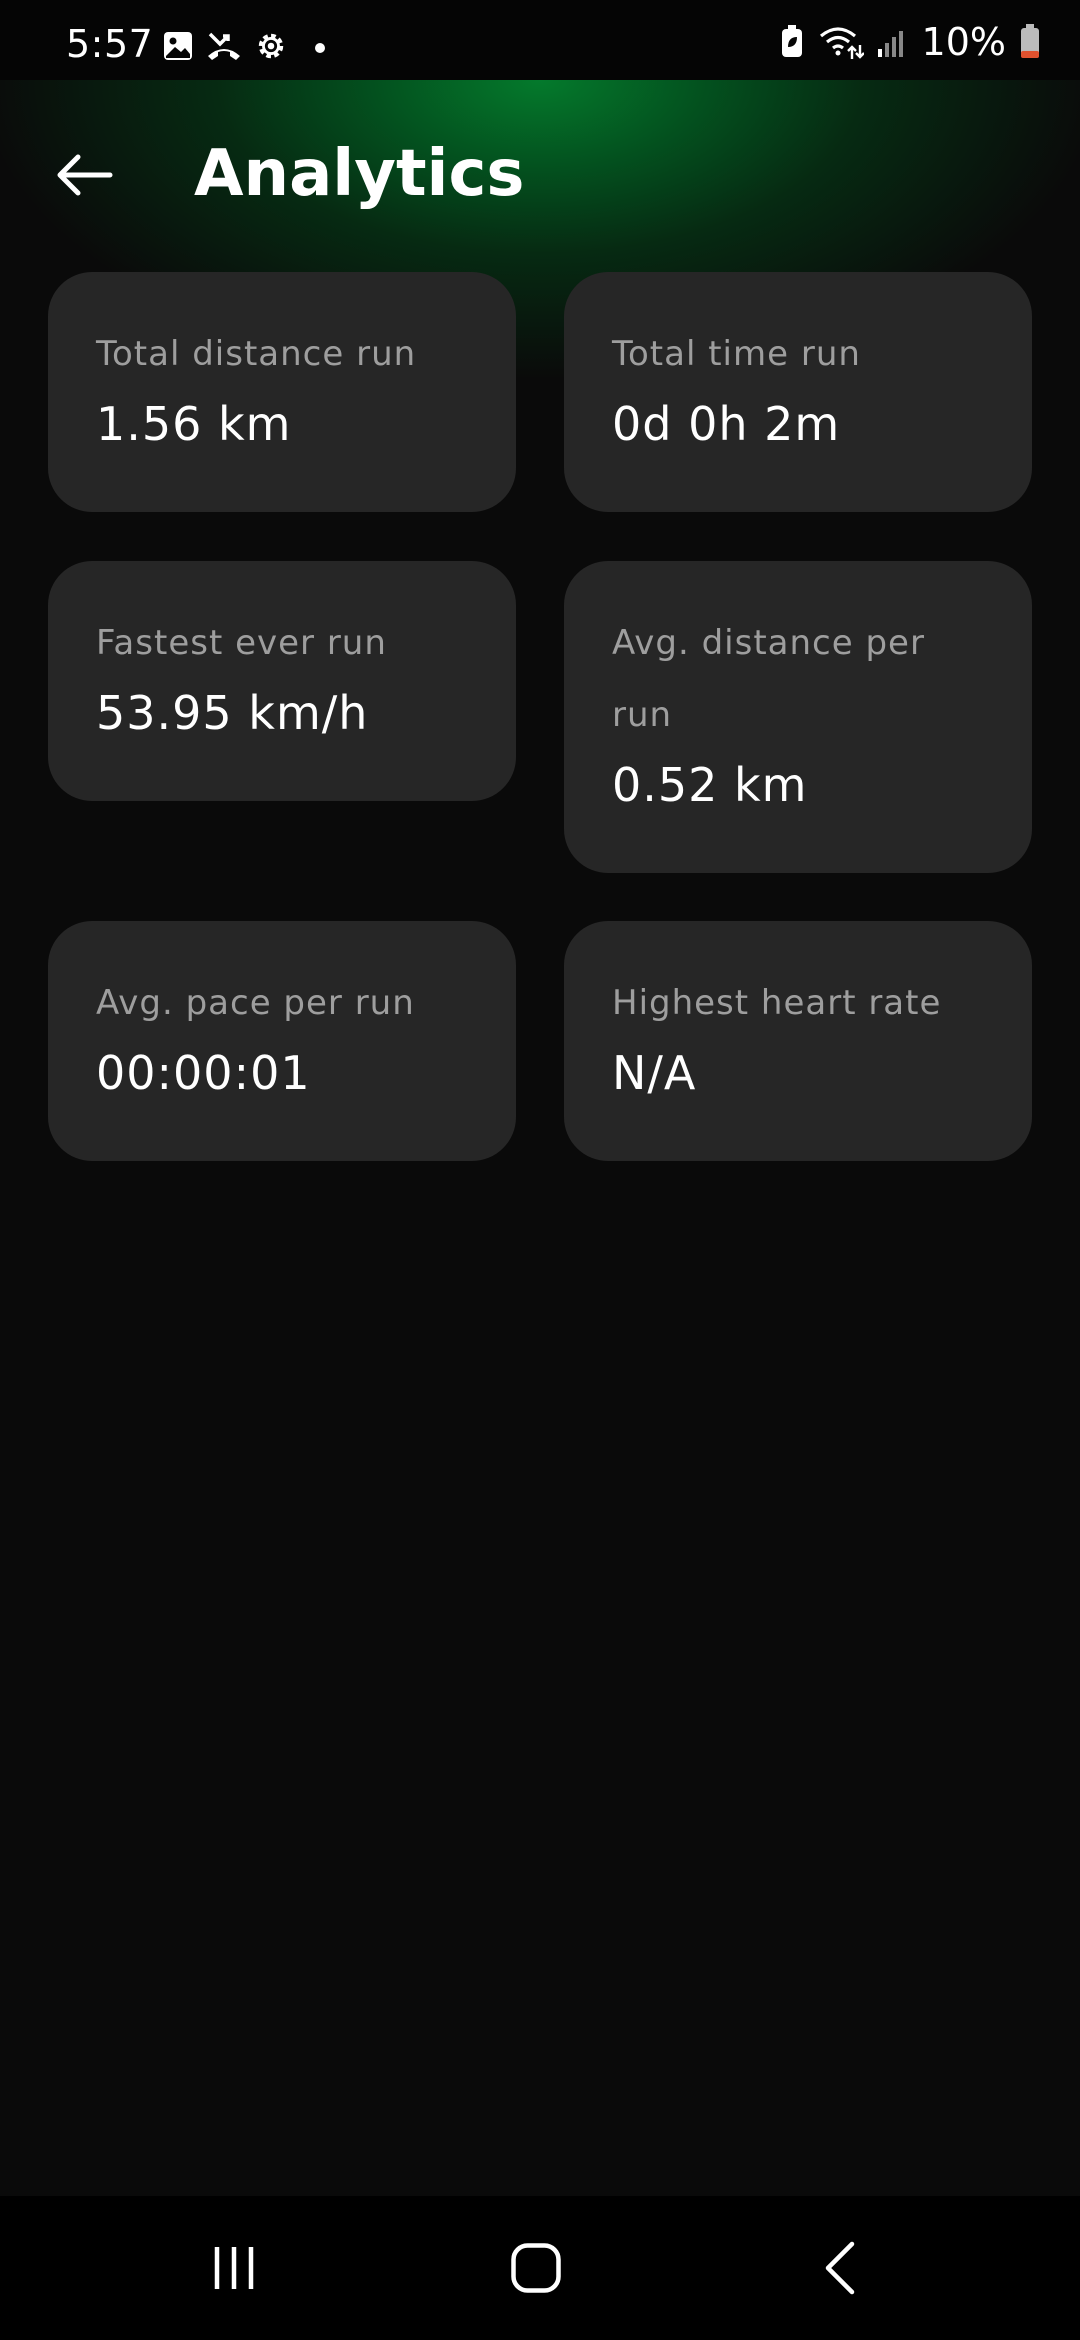 This screenshot has height=2340, width=1080. I want to click on page-title: Analytics, so click(359, 174).